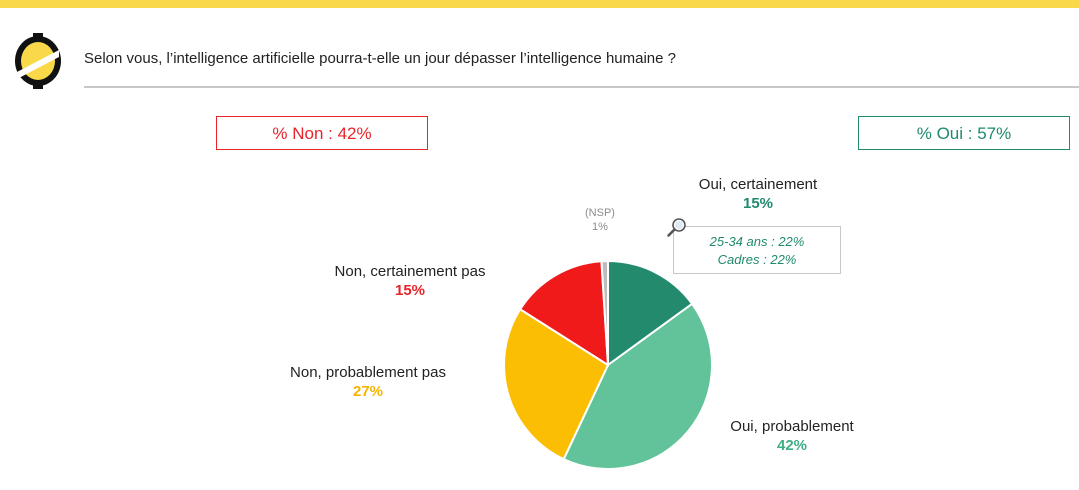  Describe the element at coordinates (604, 312) in the screenshot. I see `pie-slice-nsp` at that location.